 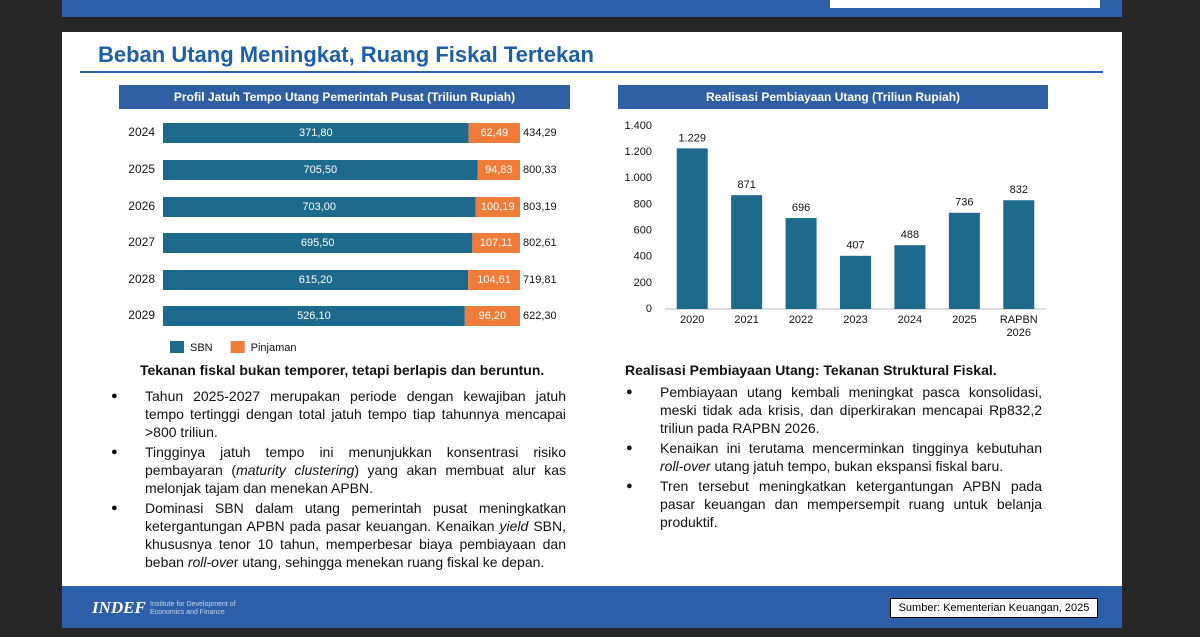 What do you see at coordinates (910, 320) in the screenshot?
I see `x-tick-label: 2024` at bounding box center [910, 320].